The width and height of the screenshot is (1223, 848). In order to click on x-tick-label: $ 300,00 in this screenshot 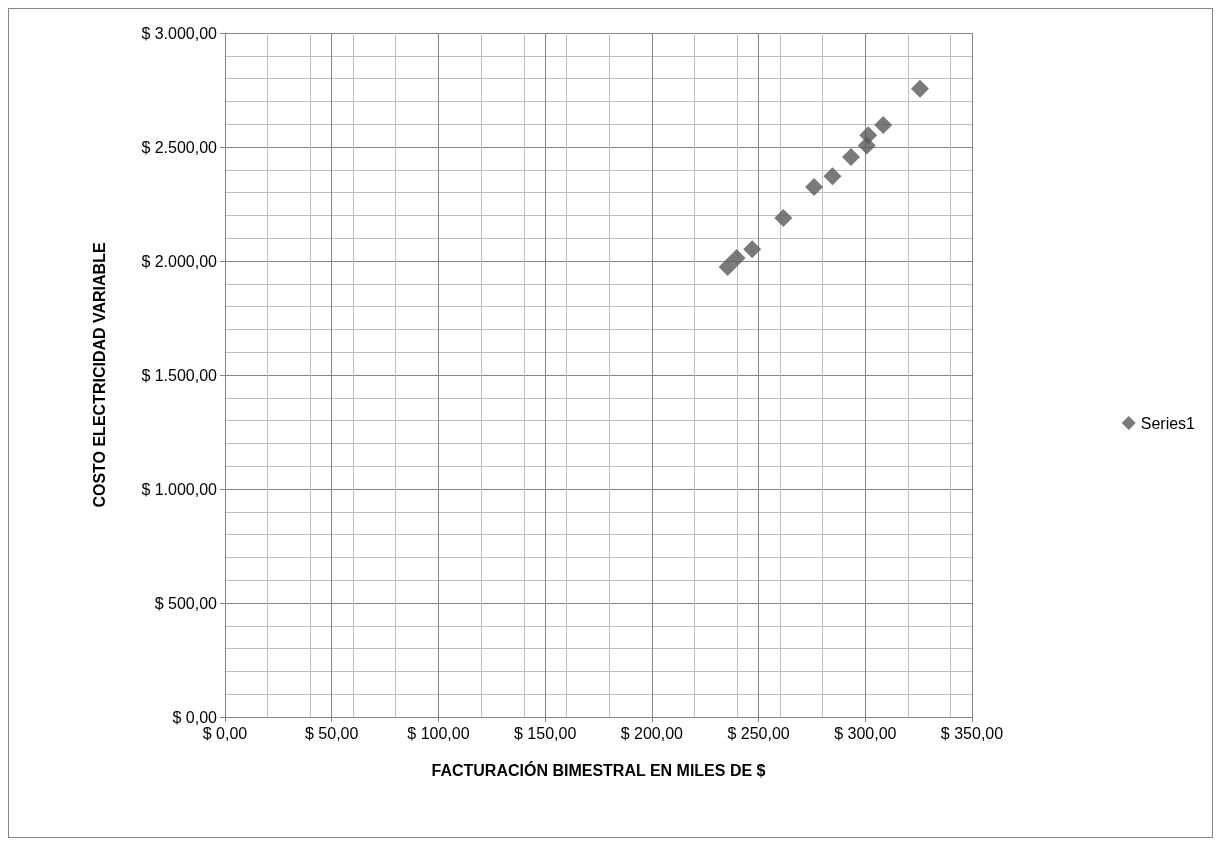, I will do `click(865, 733)`.